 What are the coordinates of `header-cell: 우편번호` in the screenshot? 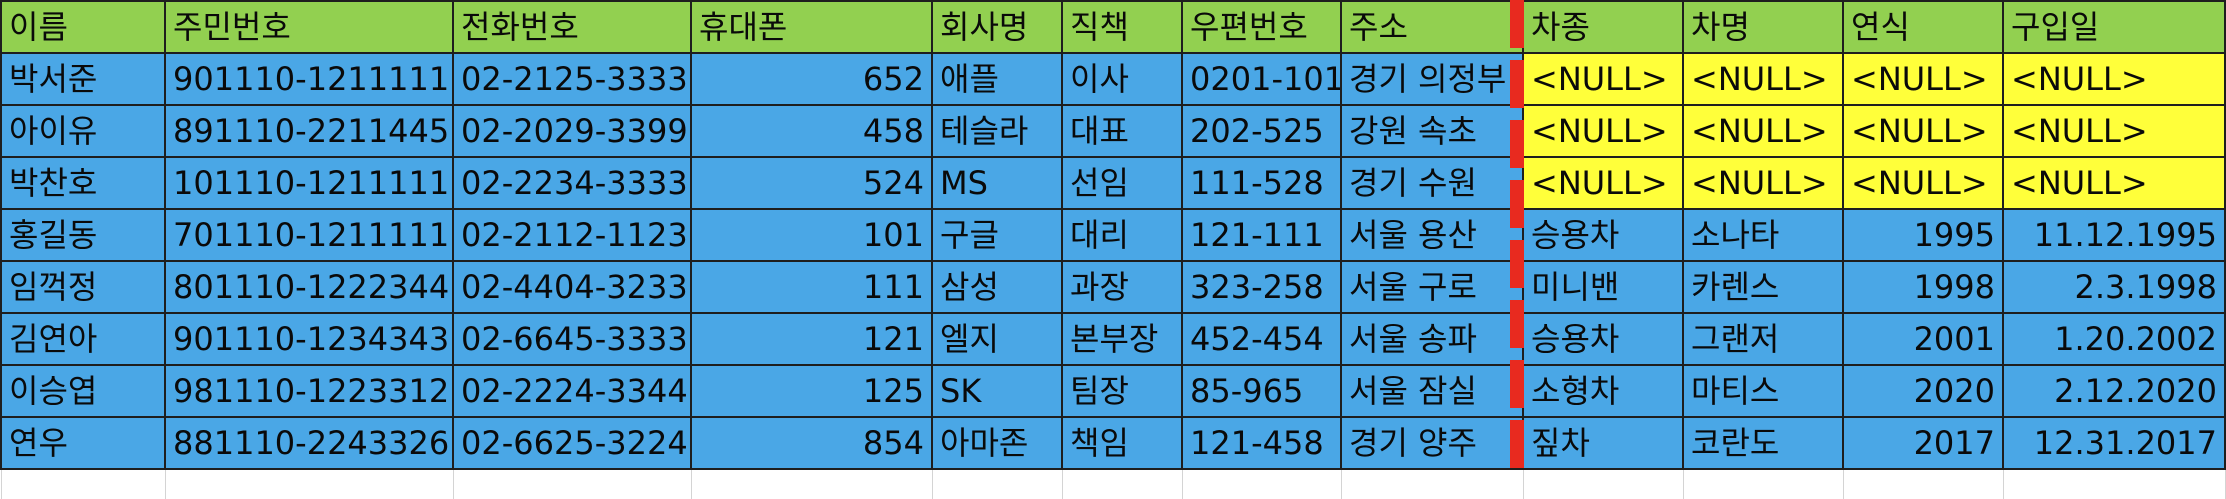 It's located at (1261, 27).